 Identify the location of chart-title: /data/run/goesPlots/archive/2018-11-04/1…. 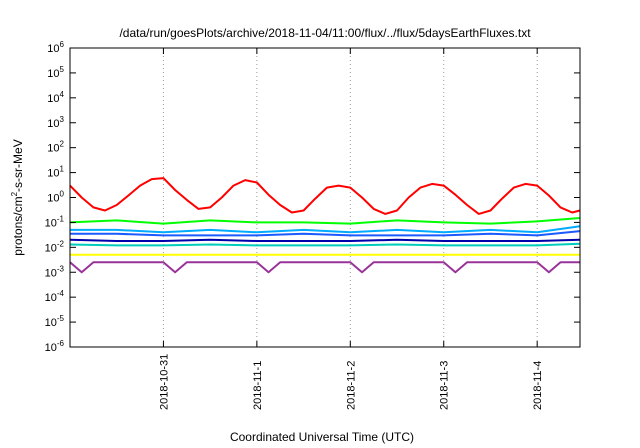
(325, 33).